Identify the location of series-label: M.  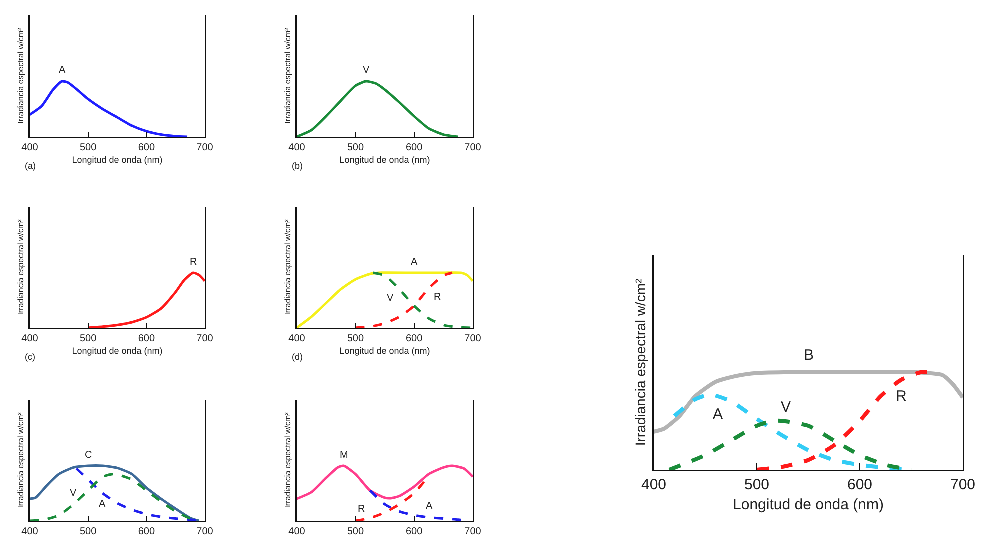
(344, 455).